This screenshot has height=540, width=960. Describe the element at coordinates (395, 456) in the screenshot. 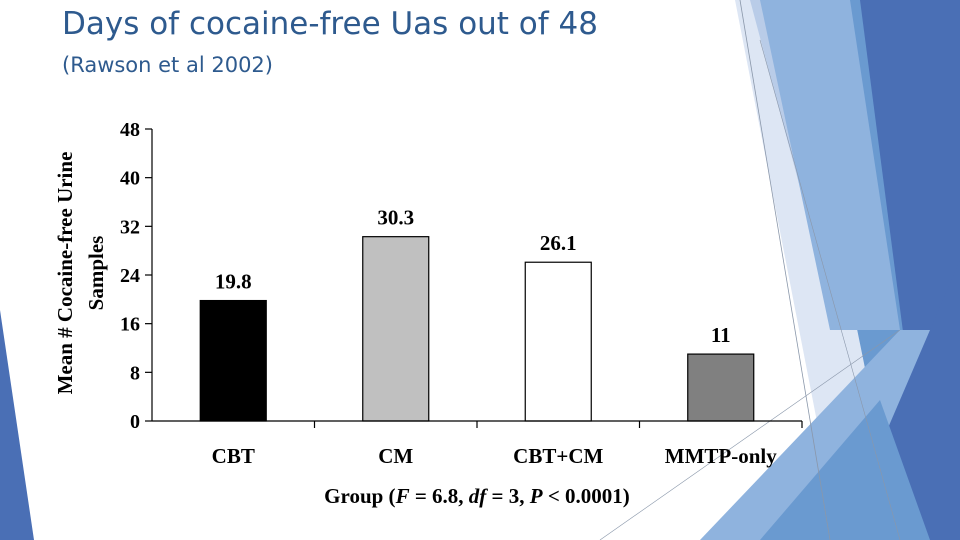

I see `x-tick-label: CM` at that location.